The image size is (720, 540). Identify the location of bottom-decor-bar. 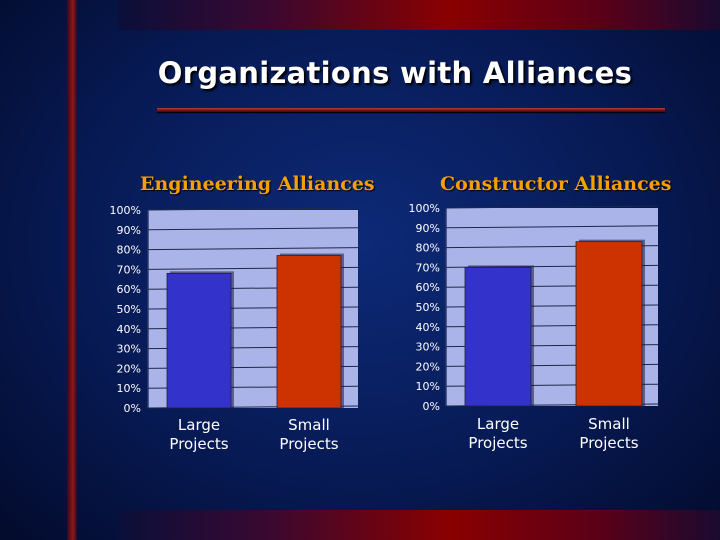
(419, 525).